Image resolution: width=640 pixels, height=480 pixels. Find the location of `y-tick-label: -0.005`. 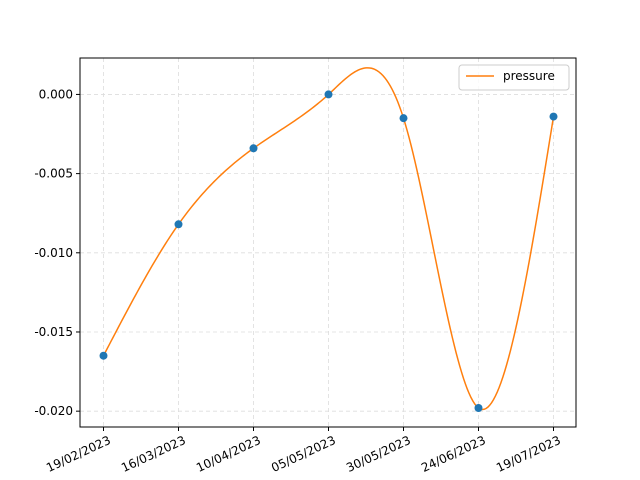

y-tick-label: -0.005 is located at coordinates (53, 174).